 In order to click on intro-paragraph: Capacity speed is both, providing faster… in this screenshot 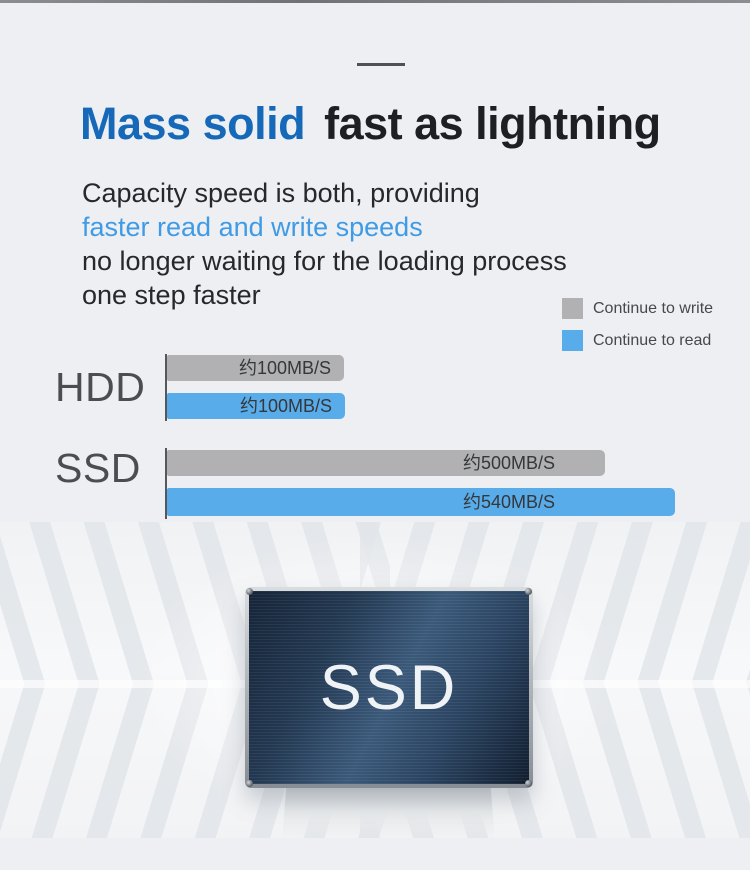, I will do `click(324, 244)`.